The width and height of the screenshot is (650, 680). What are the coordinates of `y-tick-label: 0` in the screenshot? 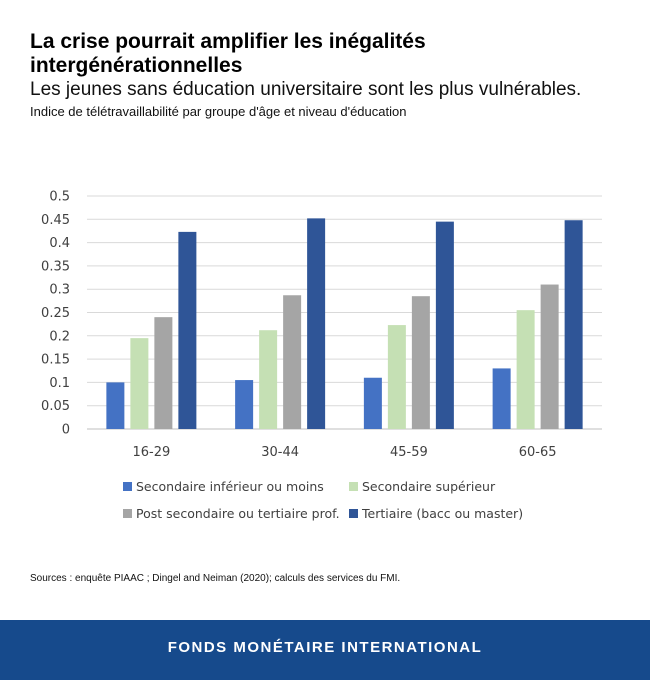 It's located at (66, 430).